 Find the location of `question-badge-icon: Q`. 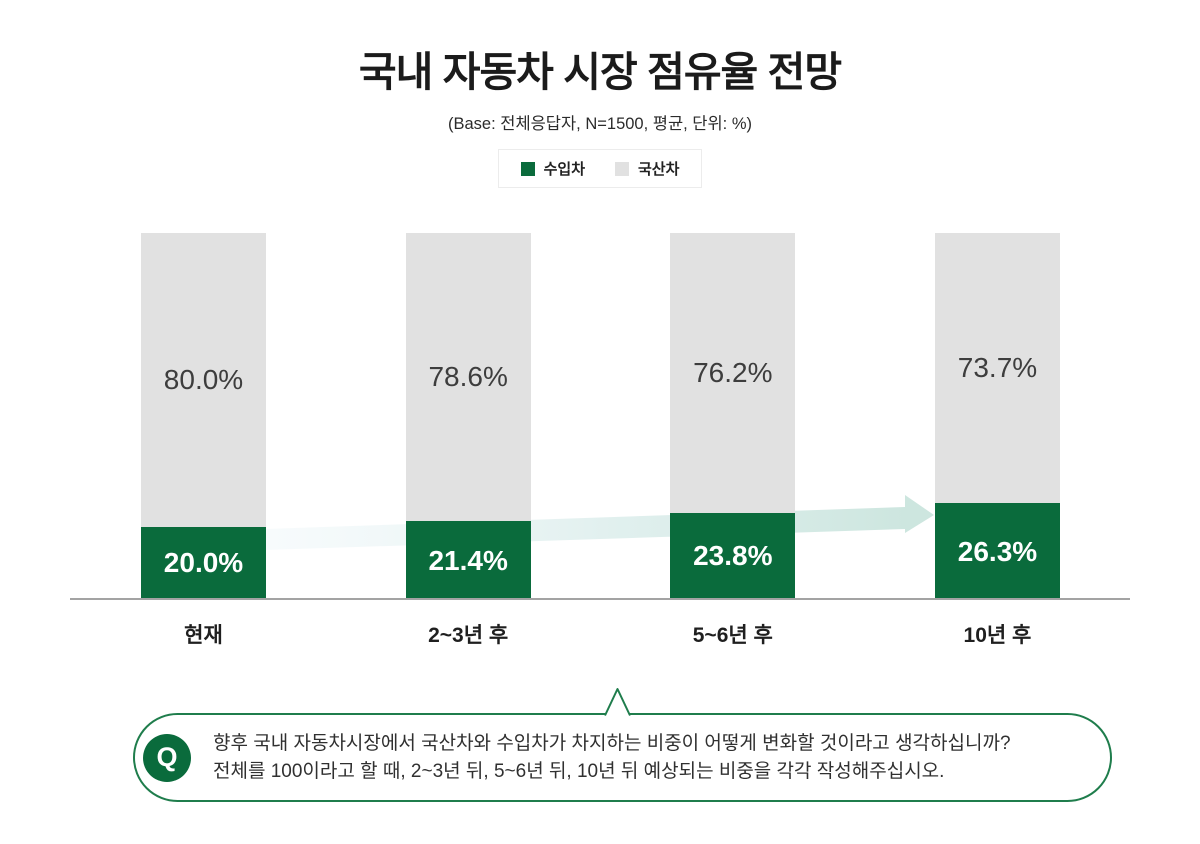

question-badge-icon: Q is located at coordinates (167, 757).